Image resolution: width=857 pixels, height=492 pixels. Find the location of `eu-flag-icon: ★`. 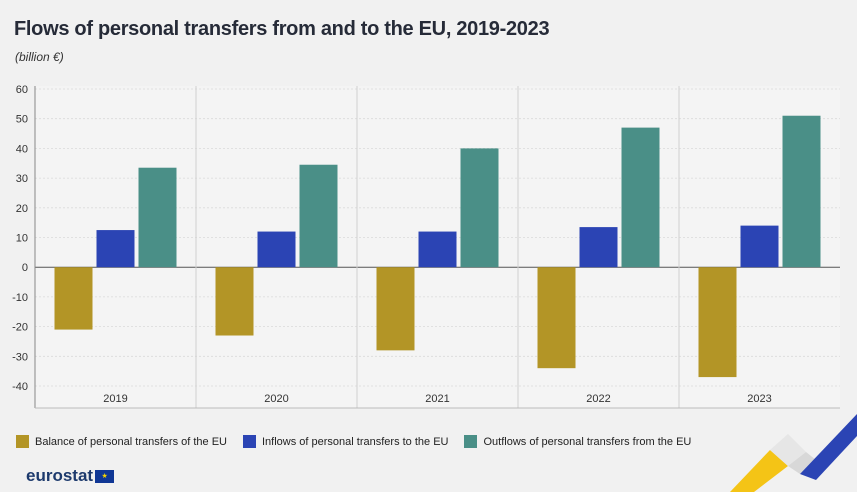

eu-flag-icon: ★ is located at coordinates (105, 476).